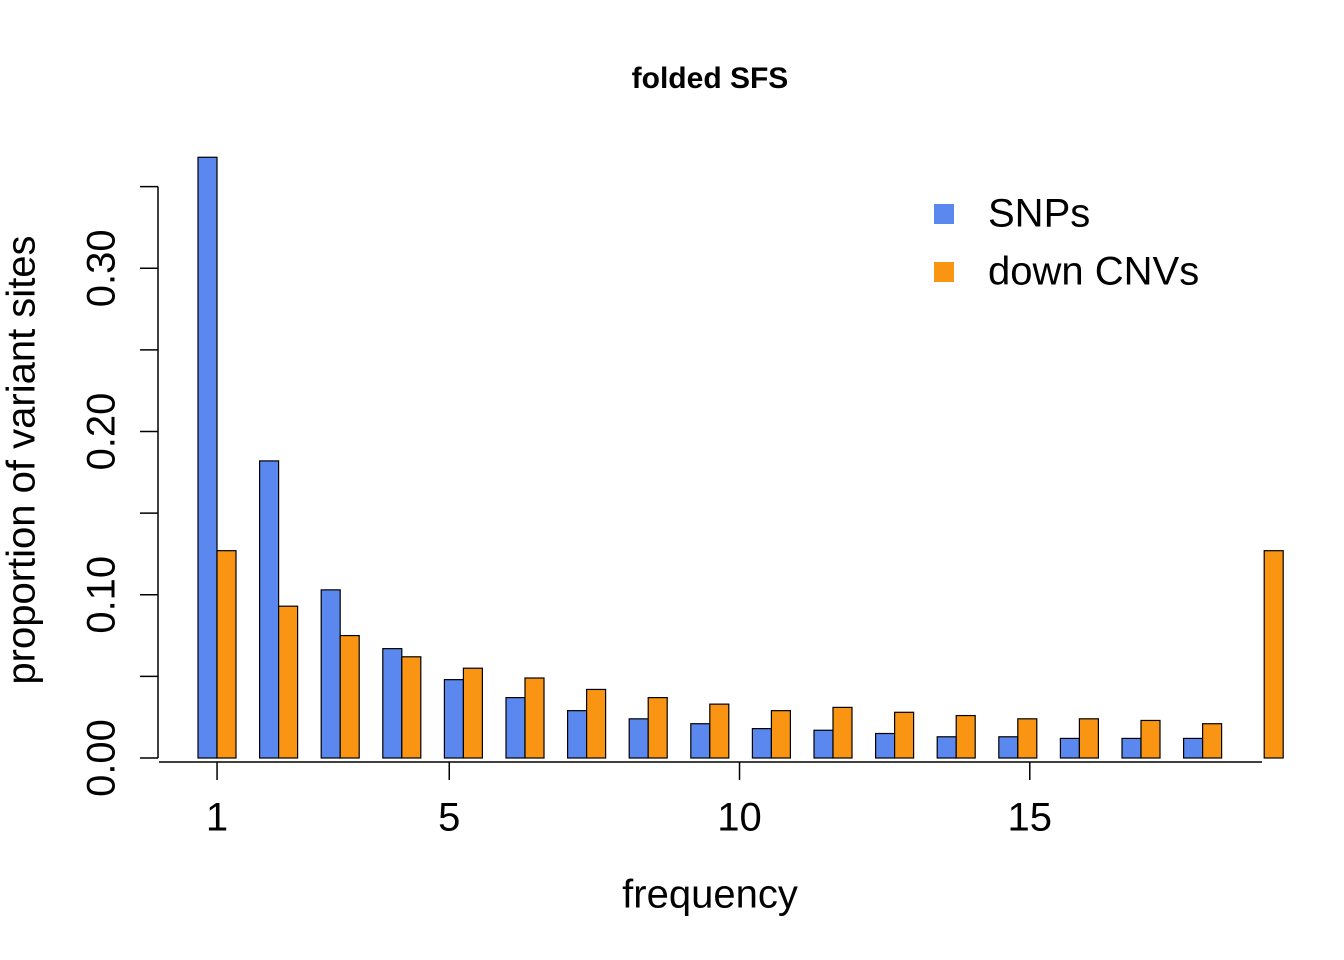  What do you see at coordinates (1093, 272) in the screenshot?
I see `legend-label: down CNVs` at bounding box center [1093, 272].